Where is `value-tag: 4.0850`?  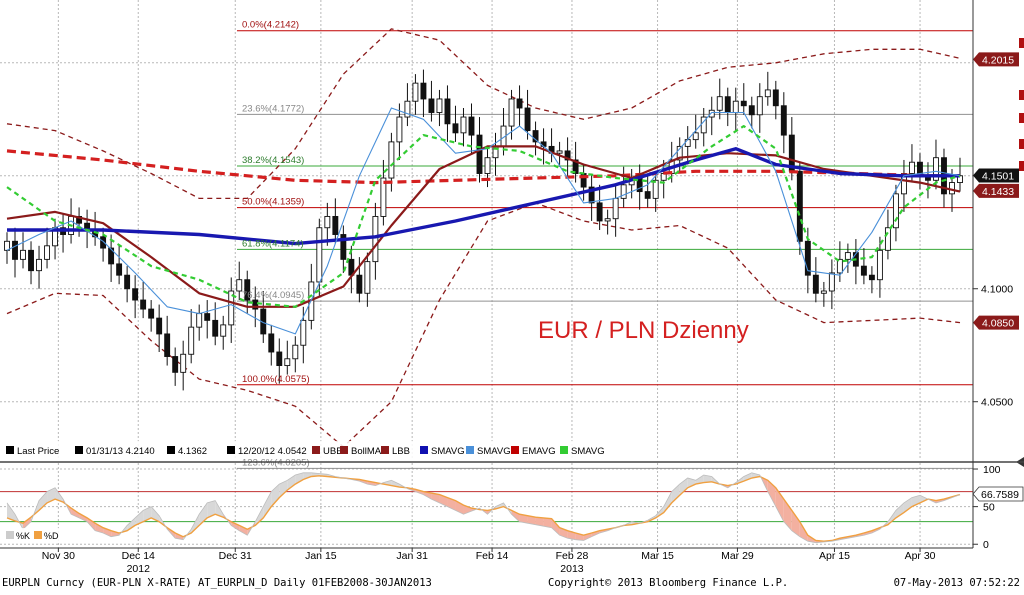 value-tag: 4.0850 is located at coordinates (996, 322).